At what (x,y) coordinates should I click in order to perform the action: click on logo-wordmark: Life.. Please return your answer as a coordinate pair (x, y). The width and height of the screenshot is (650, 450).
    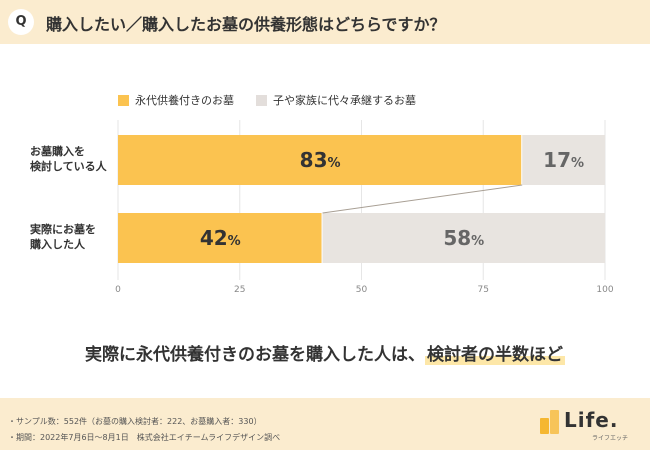
    Looking at the image, I should click on (591, 420).